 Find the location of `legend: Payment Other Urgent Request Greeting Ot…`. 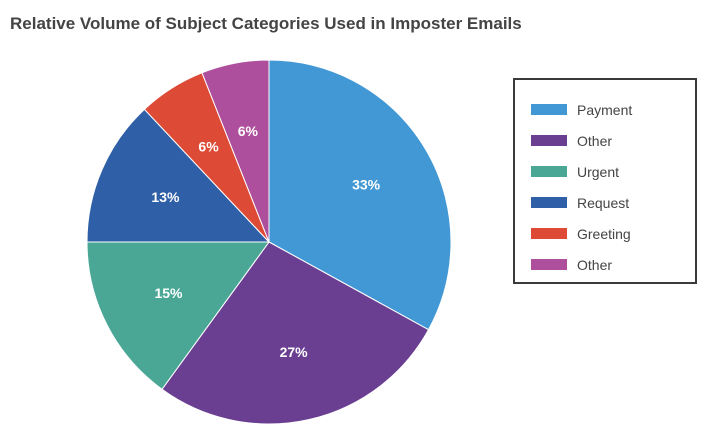

legend: Payment Other Urgent Request Greeting Ot… is located at coordinates (605, 181).